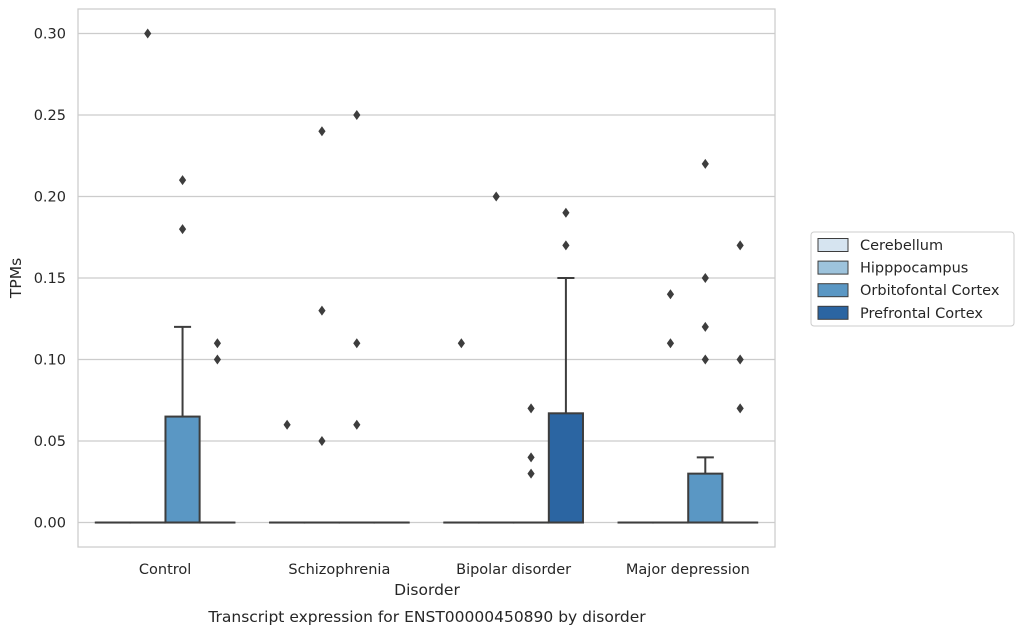  I want to click on legend-label: Prefrontal Cortex, so click(921, 314).